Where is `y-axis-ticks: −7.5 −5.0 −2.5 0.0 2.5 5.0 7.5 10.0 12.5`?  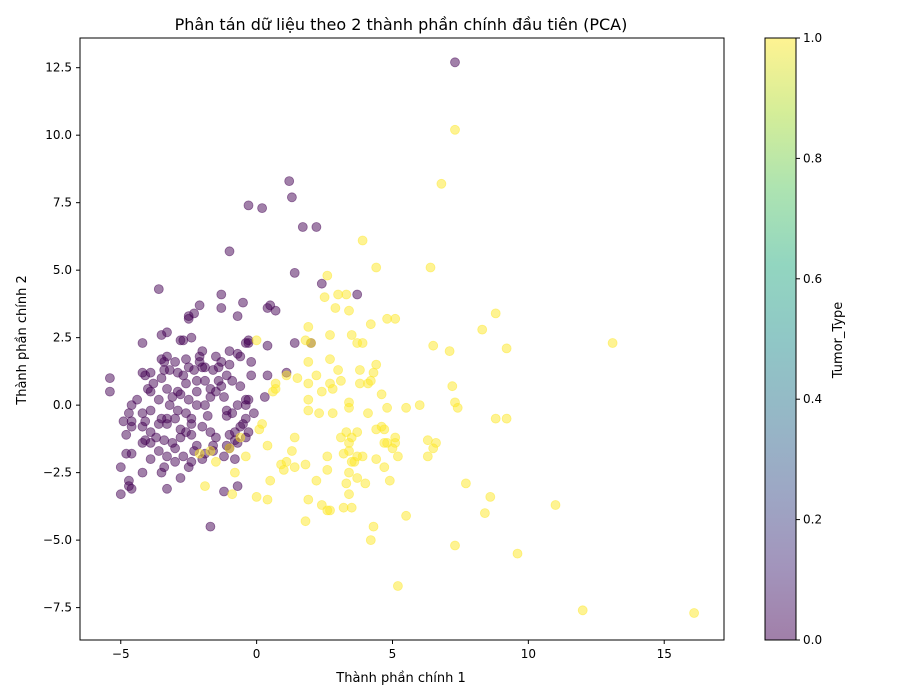 y-axis-ticks: −7.5 −5.0 −2.5 0.0 2.5 5.0 7.5 10.0 12.5 is located at coordinates (61, 338).